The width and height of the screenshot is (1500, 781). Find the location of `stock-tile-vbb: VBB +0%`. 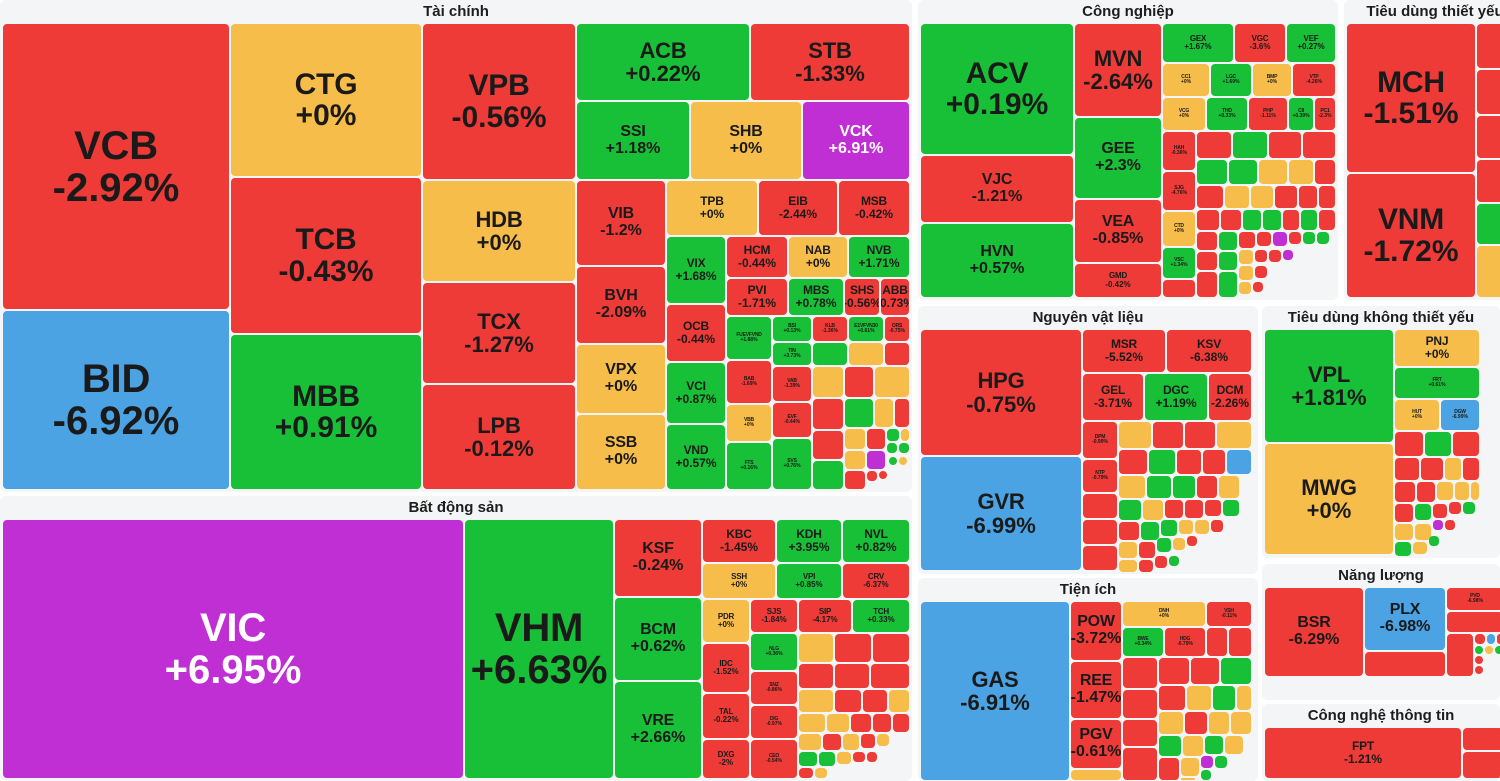

stock-tile-vbb: VBB +0% is located at coordinates (749, 423).